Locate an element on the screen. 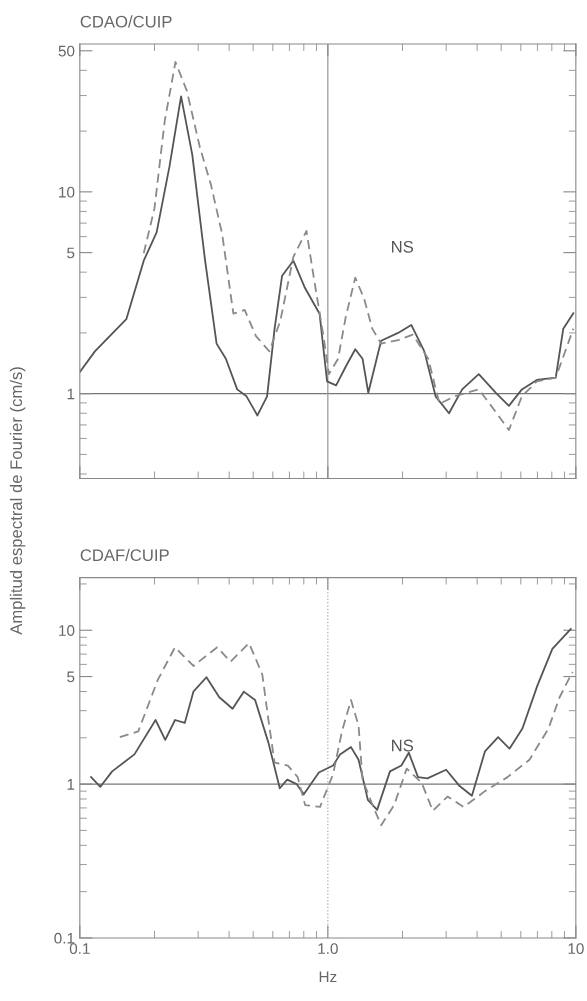  y-tick-label: 50 is located at coordinates (66, 51).